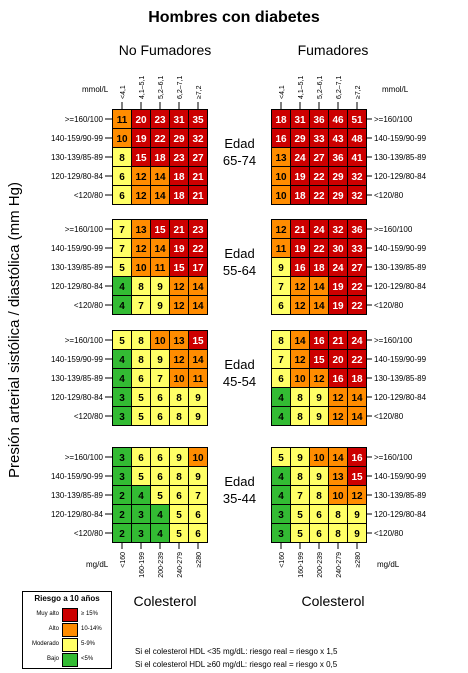  What do you see at coordinates (84, 229) in the screenshot?
I see `bp-label: >=160/100` at bounding box center [84, 229].